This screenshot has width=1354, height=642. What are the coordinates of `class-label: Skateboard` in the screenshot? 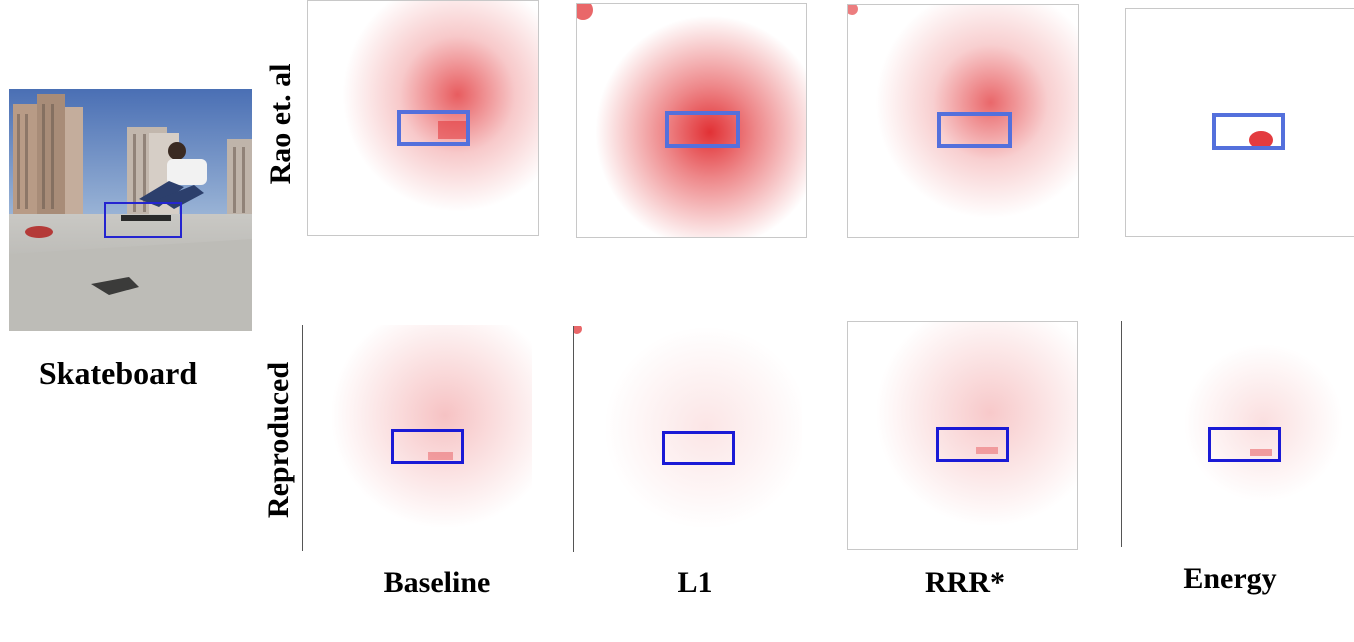 It's located at (118, 373).